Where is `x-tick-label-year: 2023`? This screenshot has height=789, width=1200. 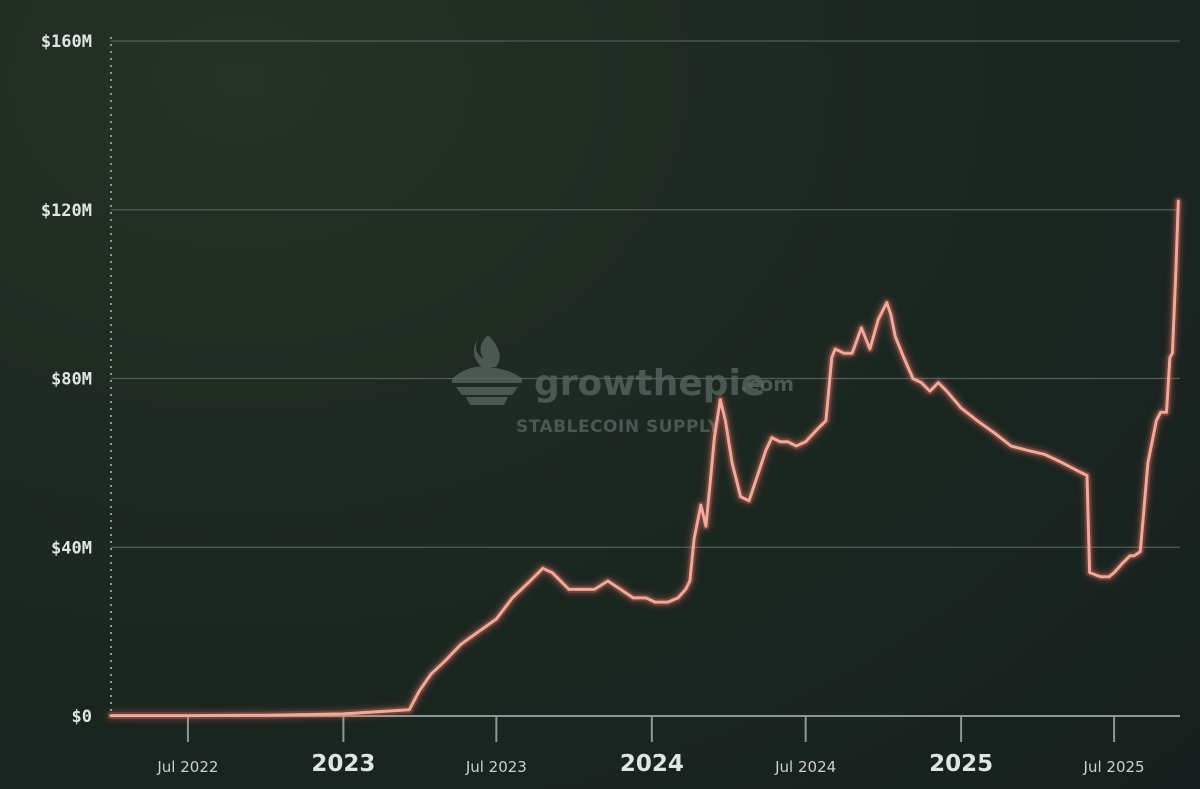 x-tick-label-year: 2023 is located at coordinates (343, 764).